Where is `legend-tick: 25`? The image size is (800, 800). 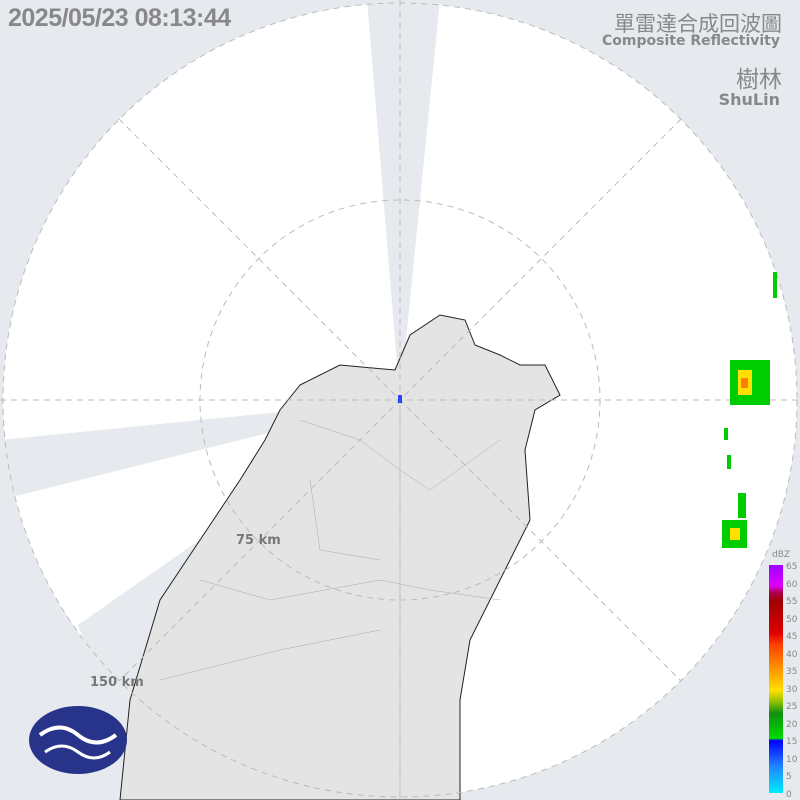 legend-tick: 25 is located at coordinates (792, 707).